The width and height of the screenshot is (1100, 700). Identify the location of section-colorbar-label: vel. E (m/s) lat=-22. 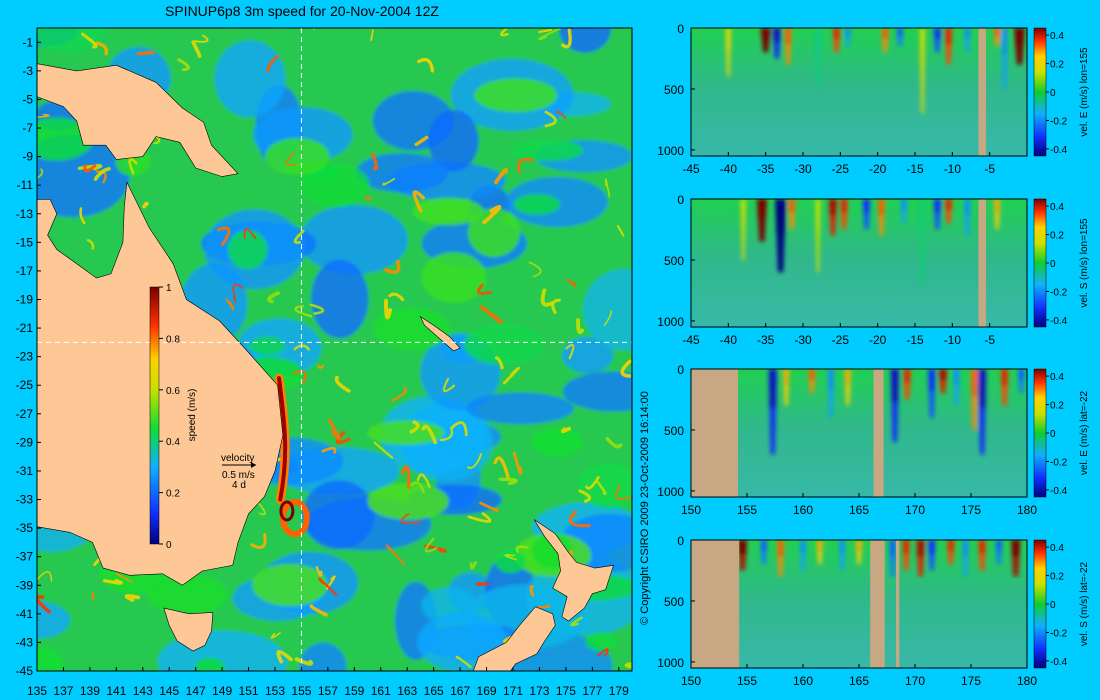
(1084, 432).